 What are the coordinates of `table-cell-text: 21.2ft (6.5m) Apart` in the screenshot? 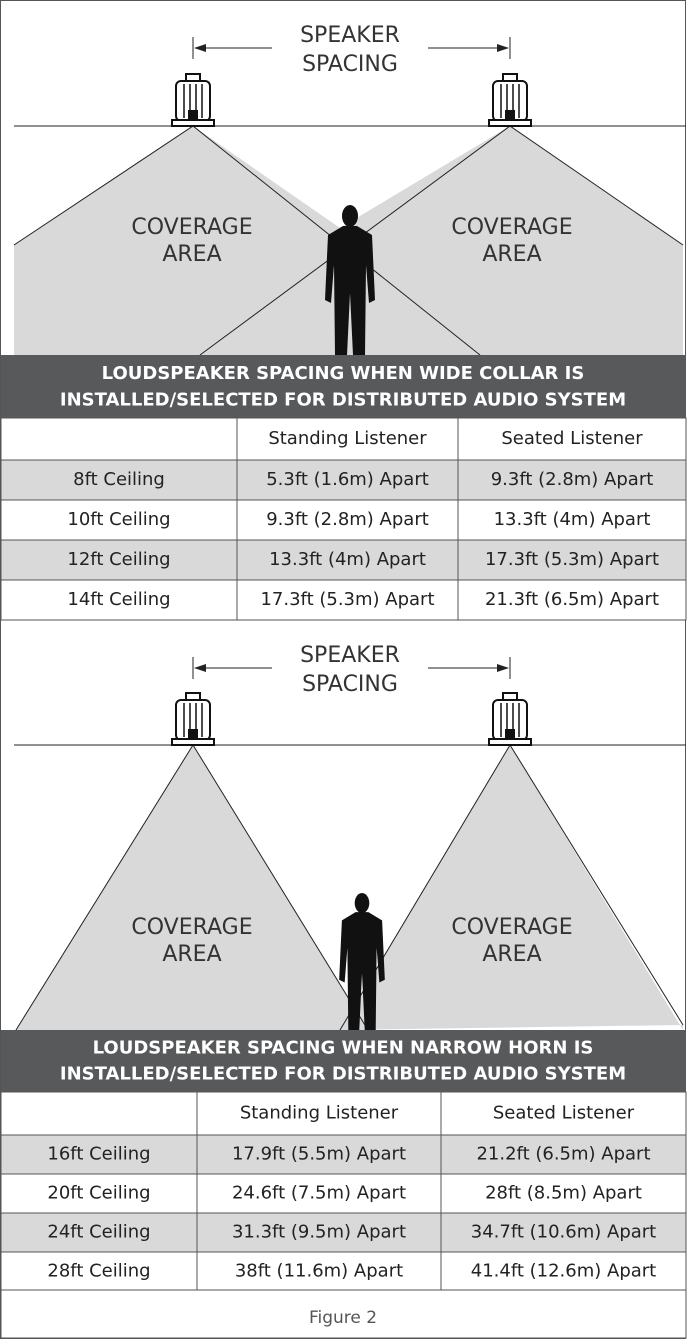 It's located at (563, 1154).